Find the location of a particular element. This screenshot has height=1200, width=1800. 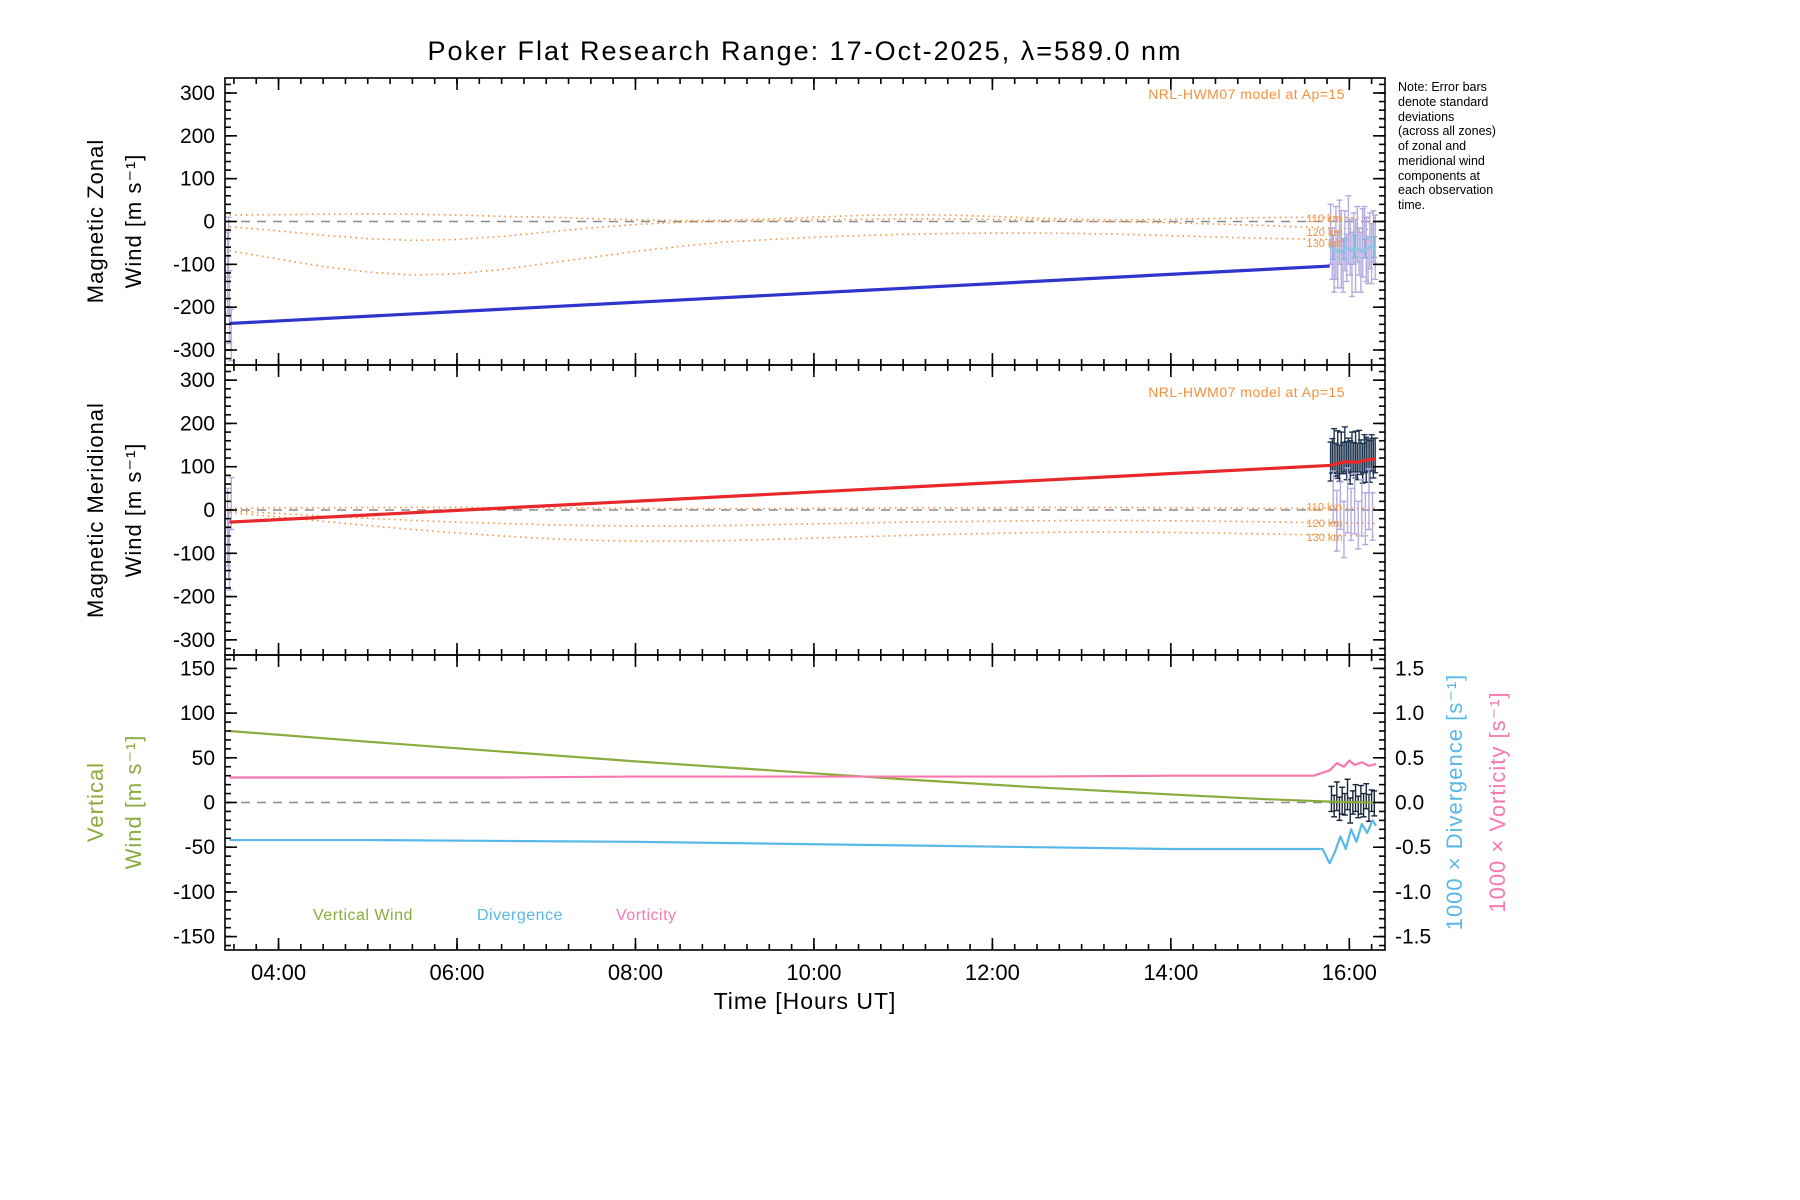

right-tick-label: -1.0 is located at coordinates (1413, 892).